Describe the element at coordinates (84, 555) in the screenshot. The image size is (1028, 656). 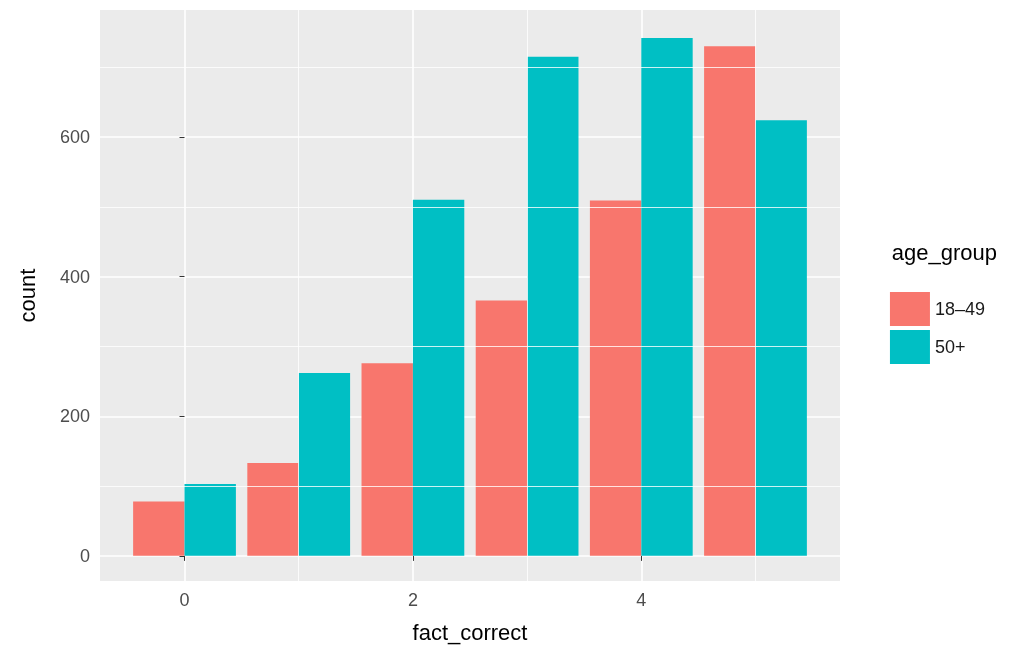
I see `y-tick-label: 0` at that location.